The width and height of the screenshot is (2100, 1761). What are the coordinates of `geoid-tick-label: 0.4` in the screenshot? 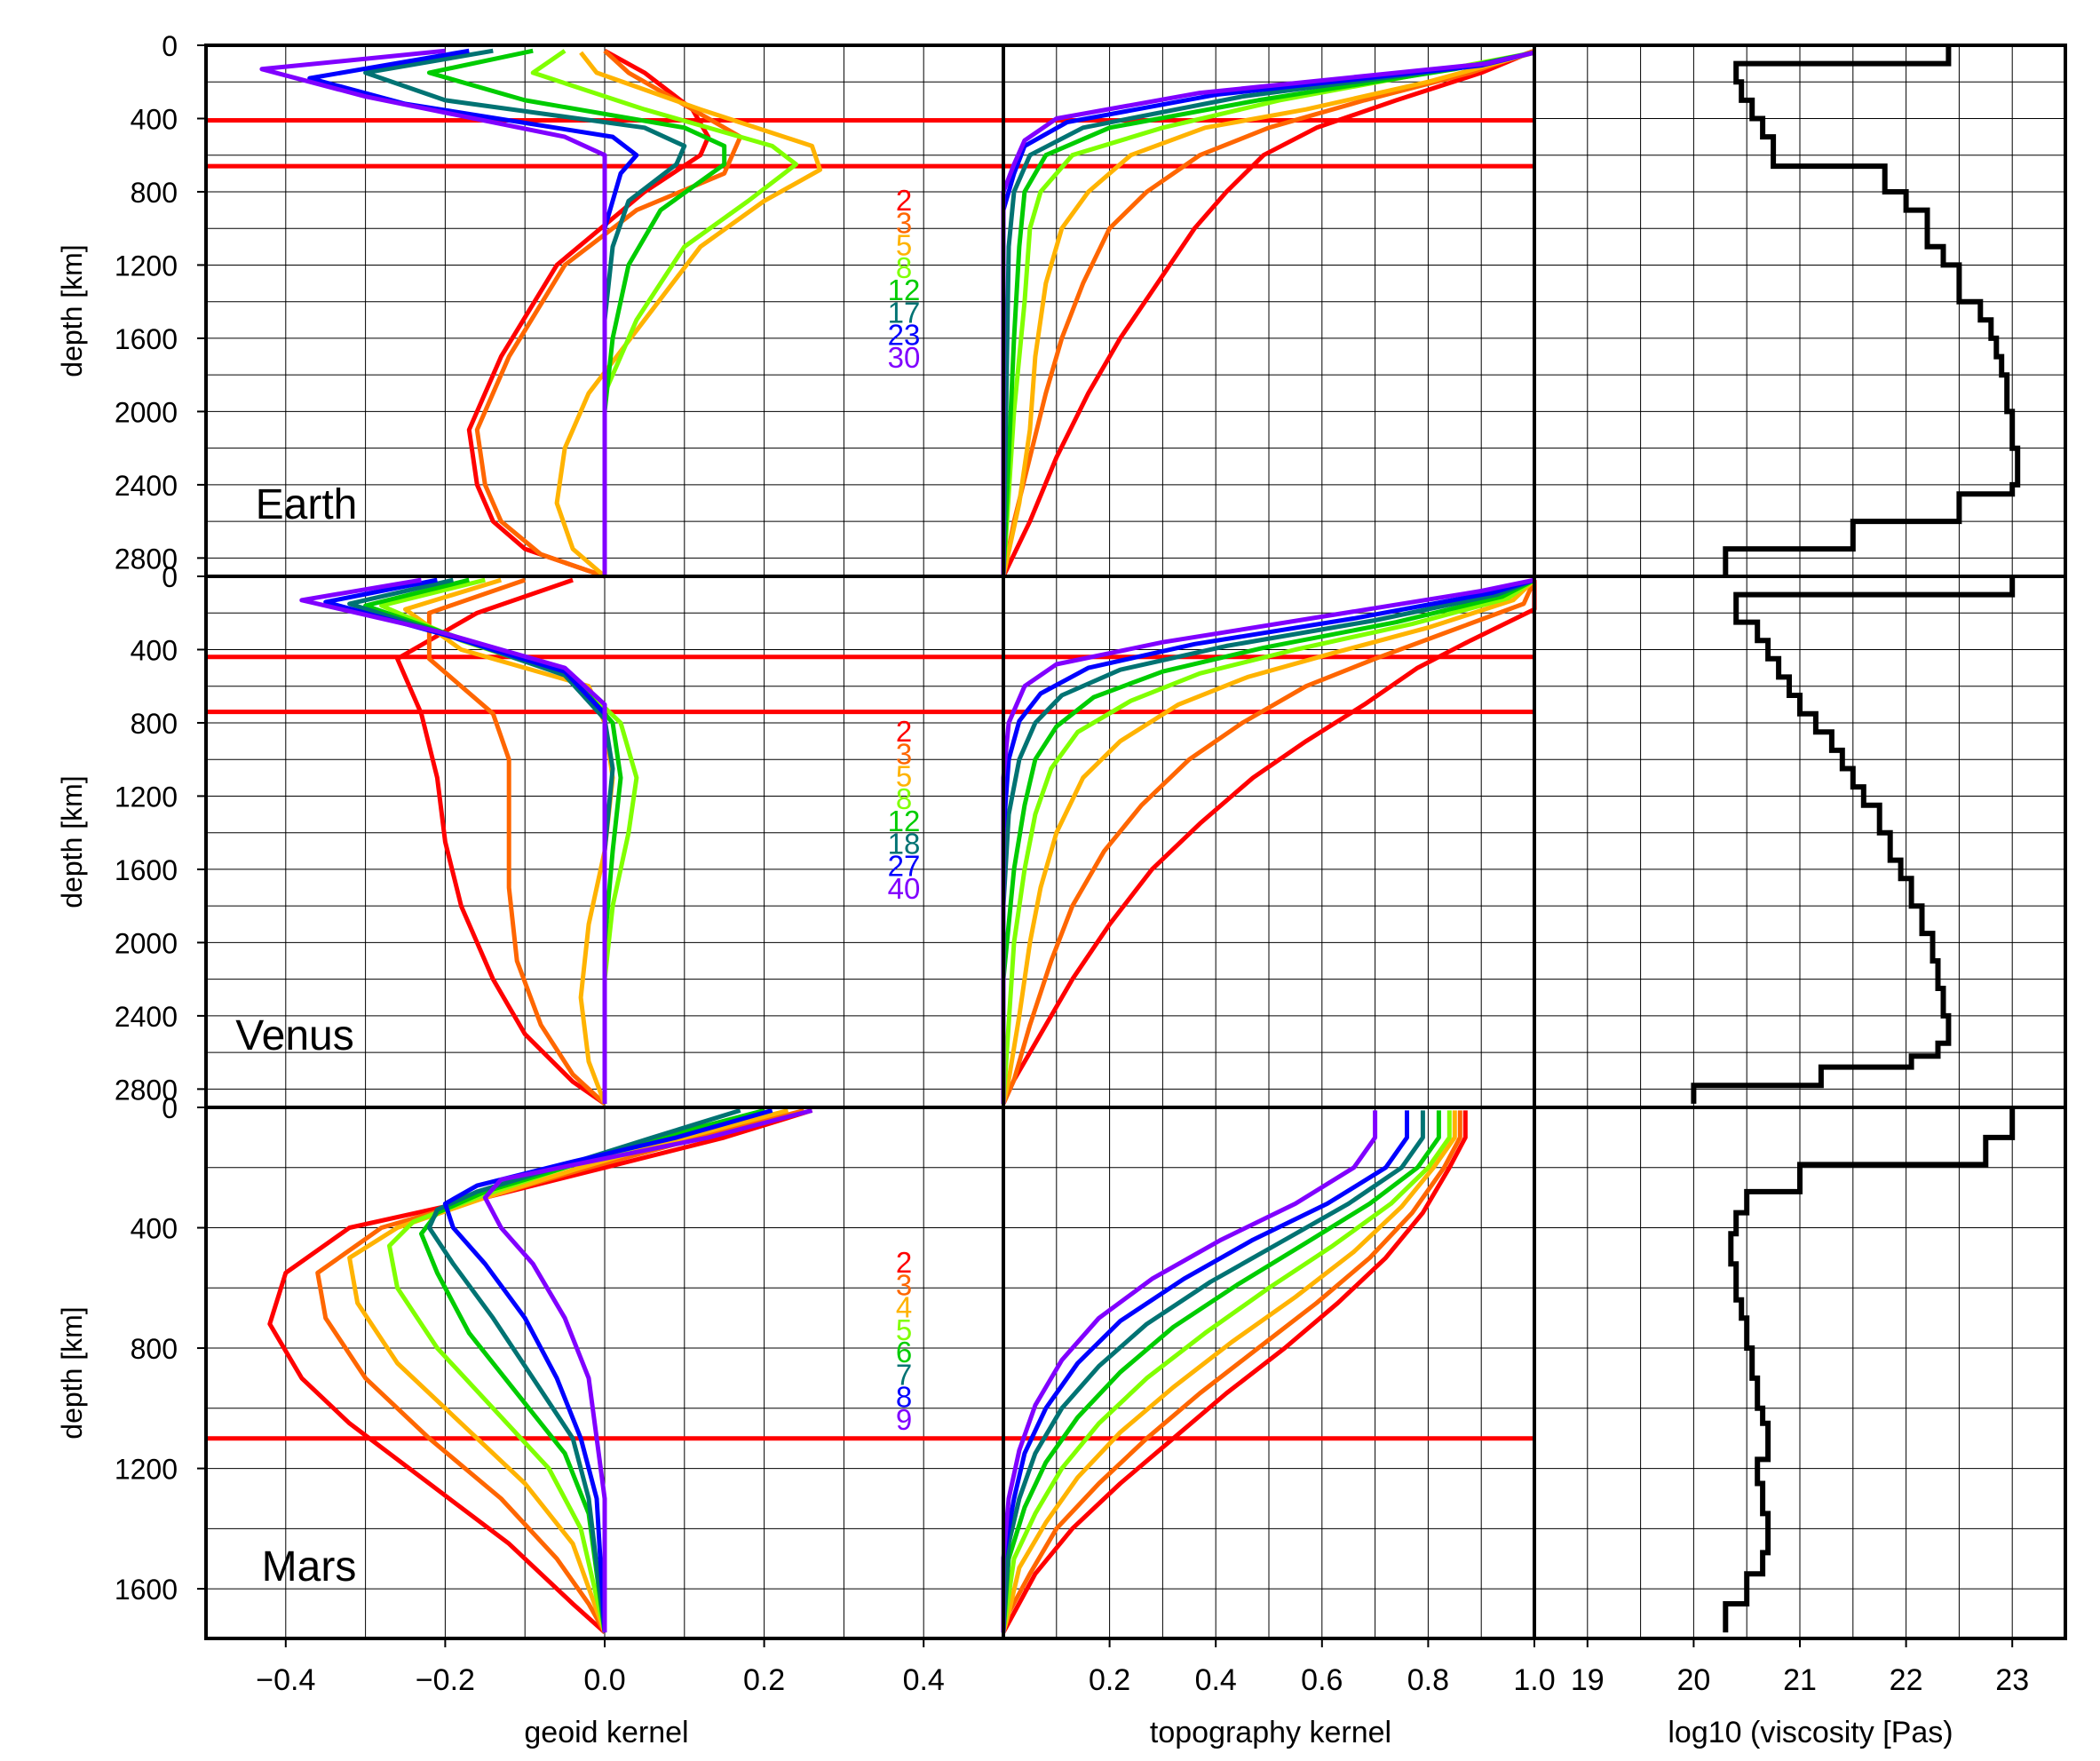 It's located at (924, 1680).